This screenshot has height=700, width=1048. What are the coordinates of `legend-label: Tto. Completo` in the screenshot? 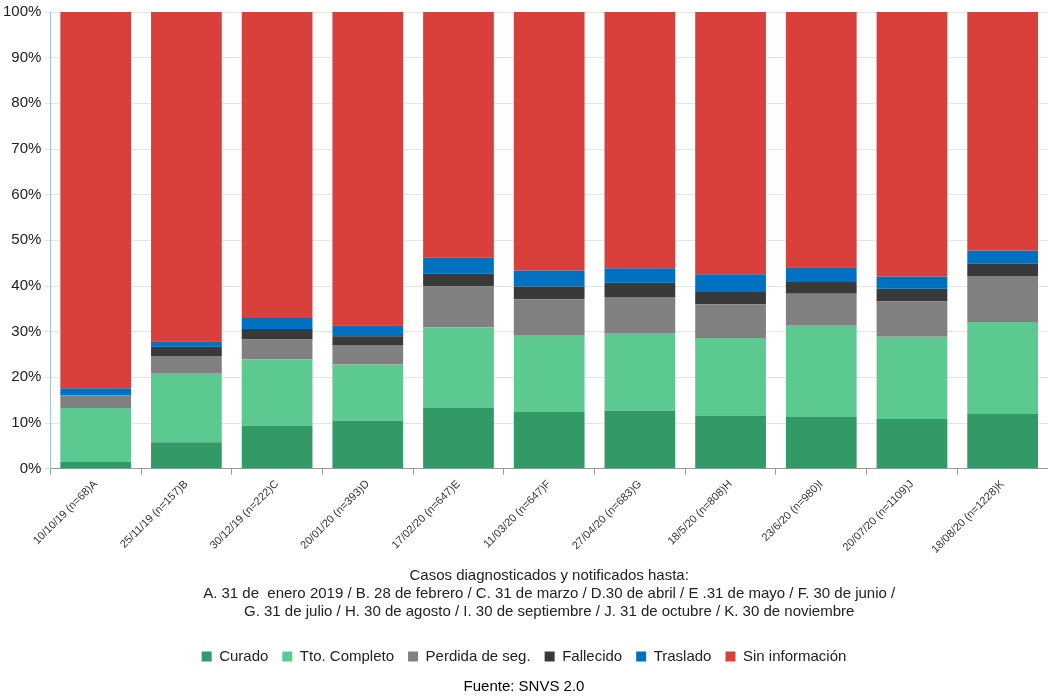 It's located at (347, 655).